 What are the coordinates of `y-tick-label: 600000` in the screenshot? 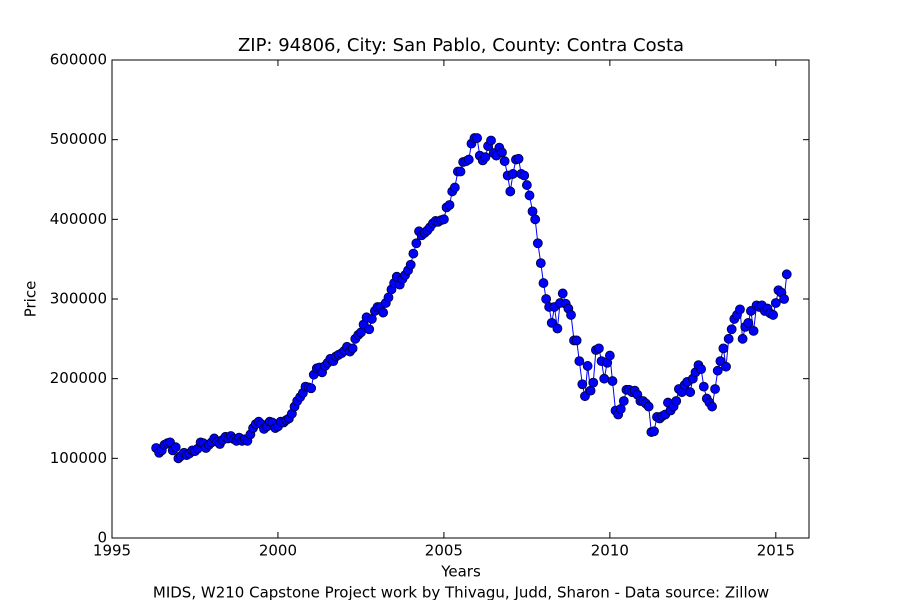 It's located at (78, 60).